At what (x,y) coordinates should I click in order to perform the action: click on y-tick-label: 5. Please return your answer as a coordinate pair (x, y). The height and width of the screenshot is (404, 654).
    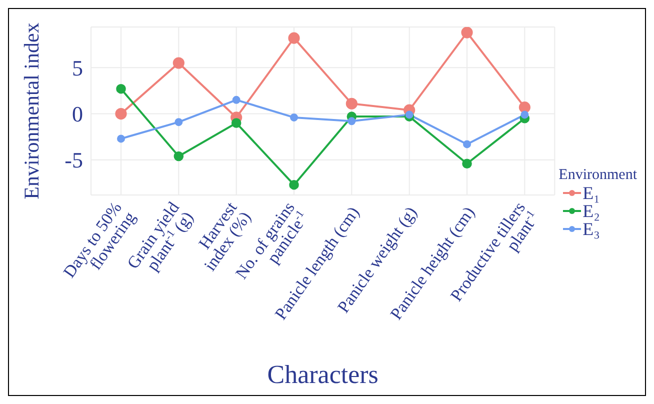
    Looking at the image, I should click on (77, 67).